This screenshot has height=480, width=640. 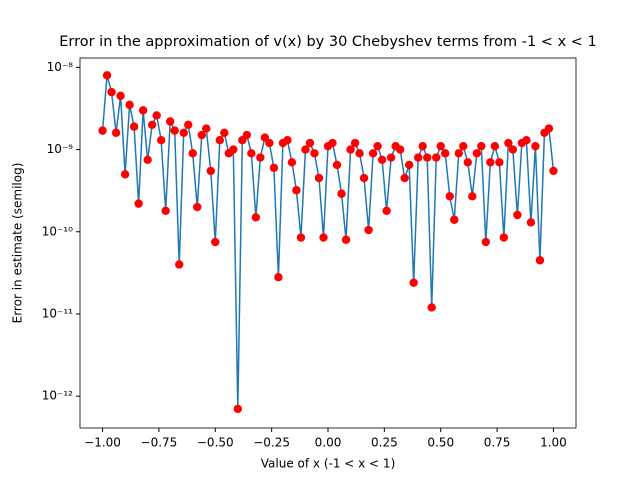 I want to click on x-tick-label: −0.25, so click(x=271, y=443).